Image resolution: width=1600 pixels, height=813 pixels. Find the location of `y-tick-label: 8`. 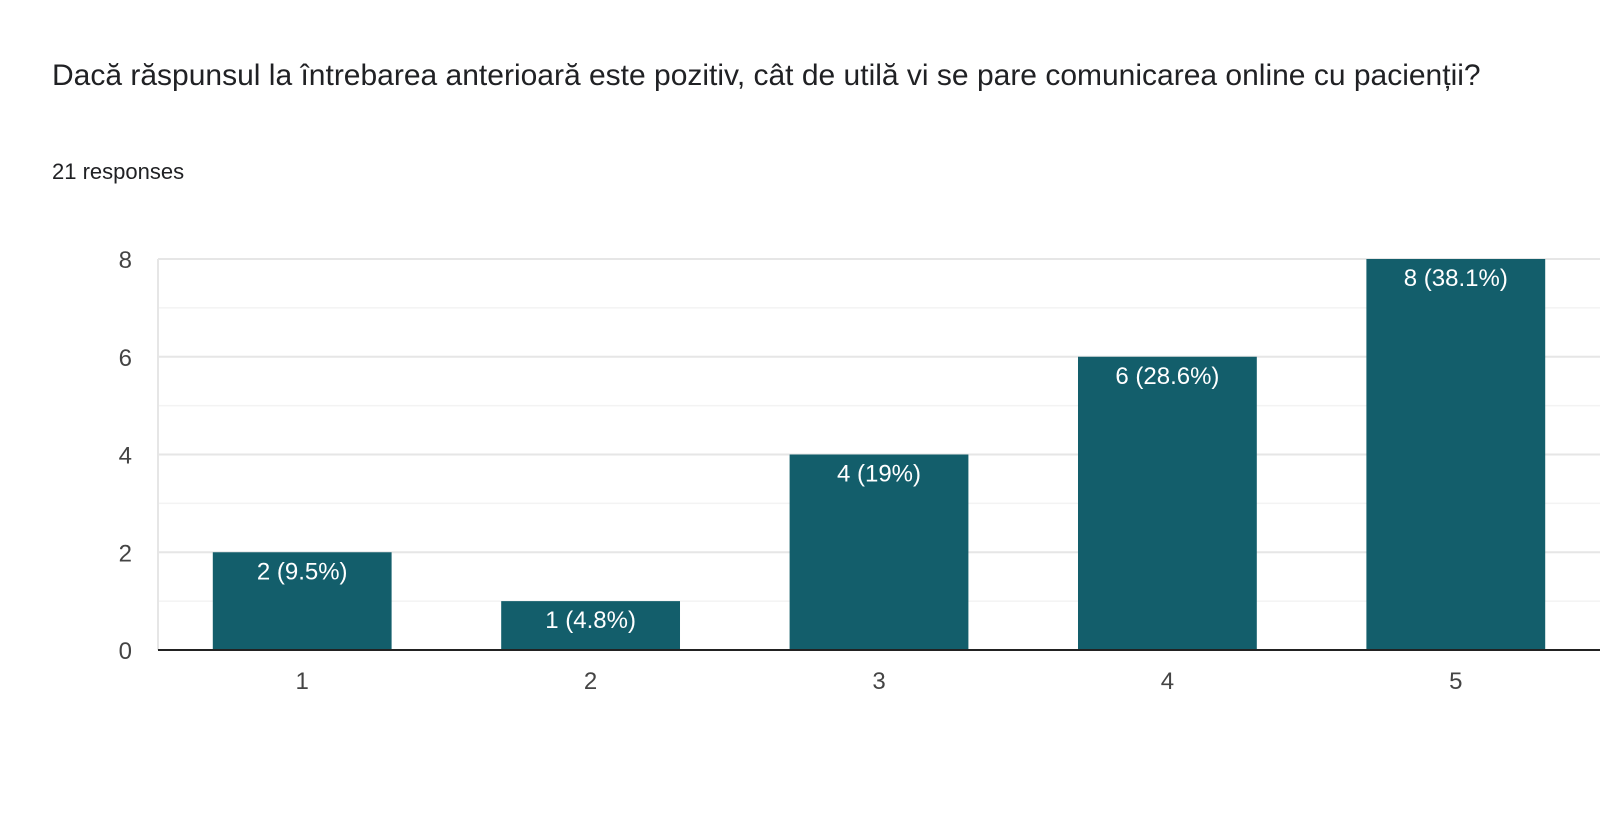

y-tick-label: 8 is located at coordinates (125, 260).